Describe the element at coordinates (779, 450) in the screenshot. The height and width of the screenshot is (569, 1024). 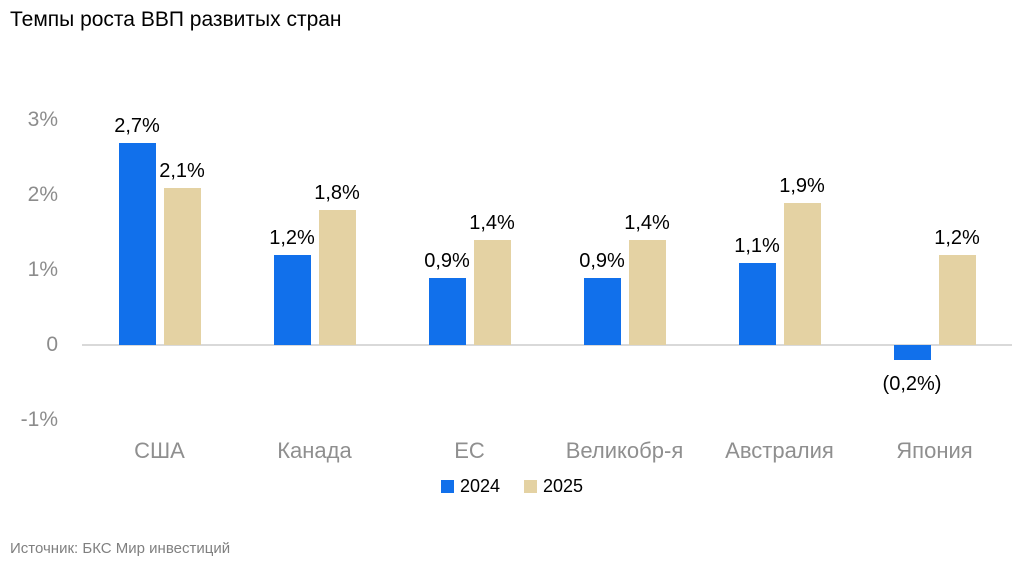
I see `x-axis-label: Австралия` at that location.